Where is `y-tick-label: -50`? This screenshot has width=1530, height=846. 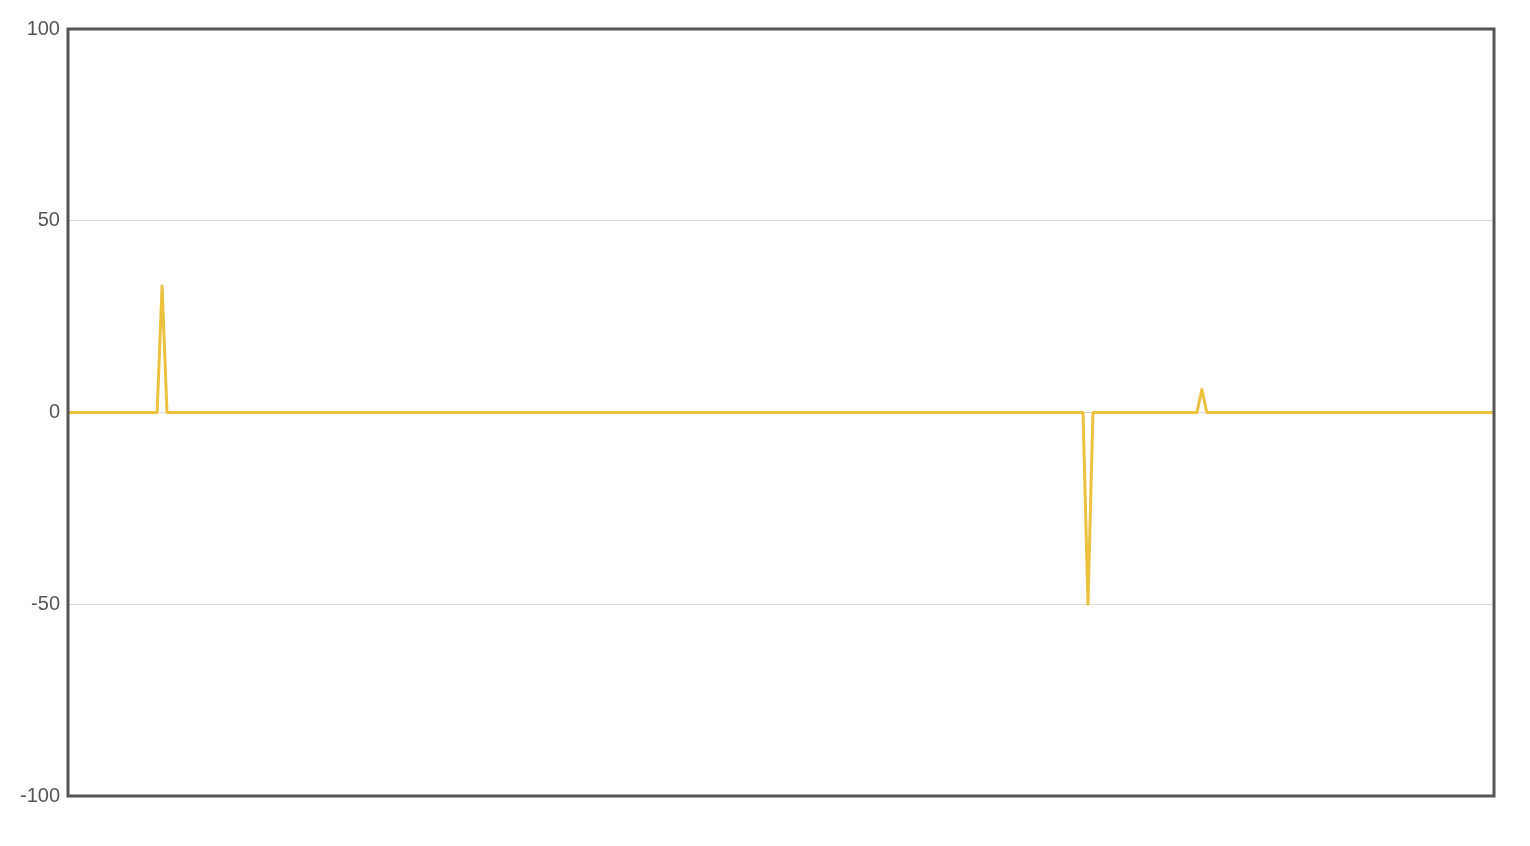 y-tick-label: -50 is located at coordinates (45, 602).